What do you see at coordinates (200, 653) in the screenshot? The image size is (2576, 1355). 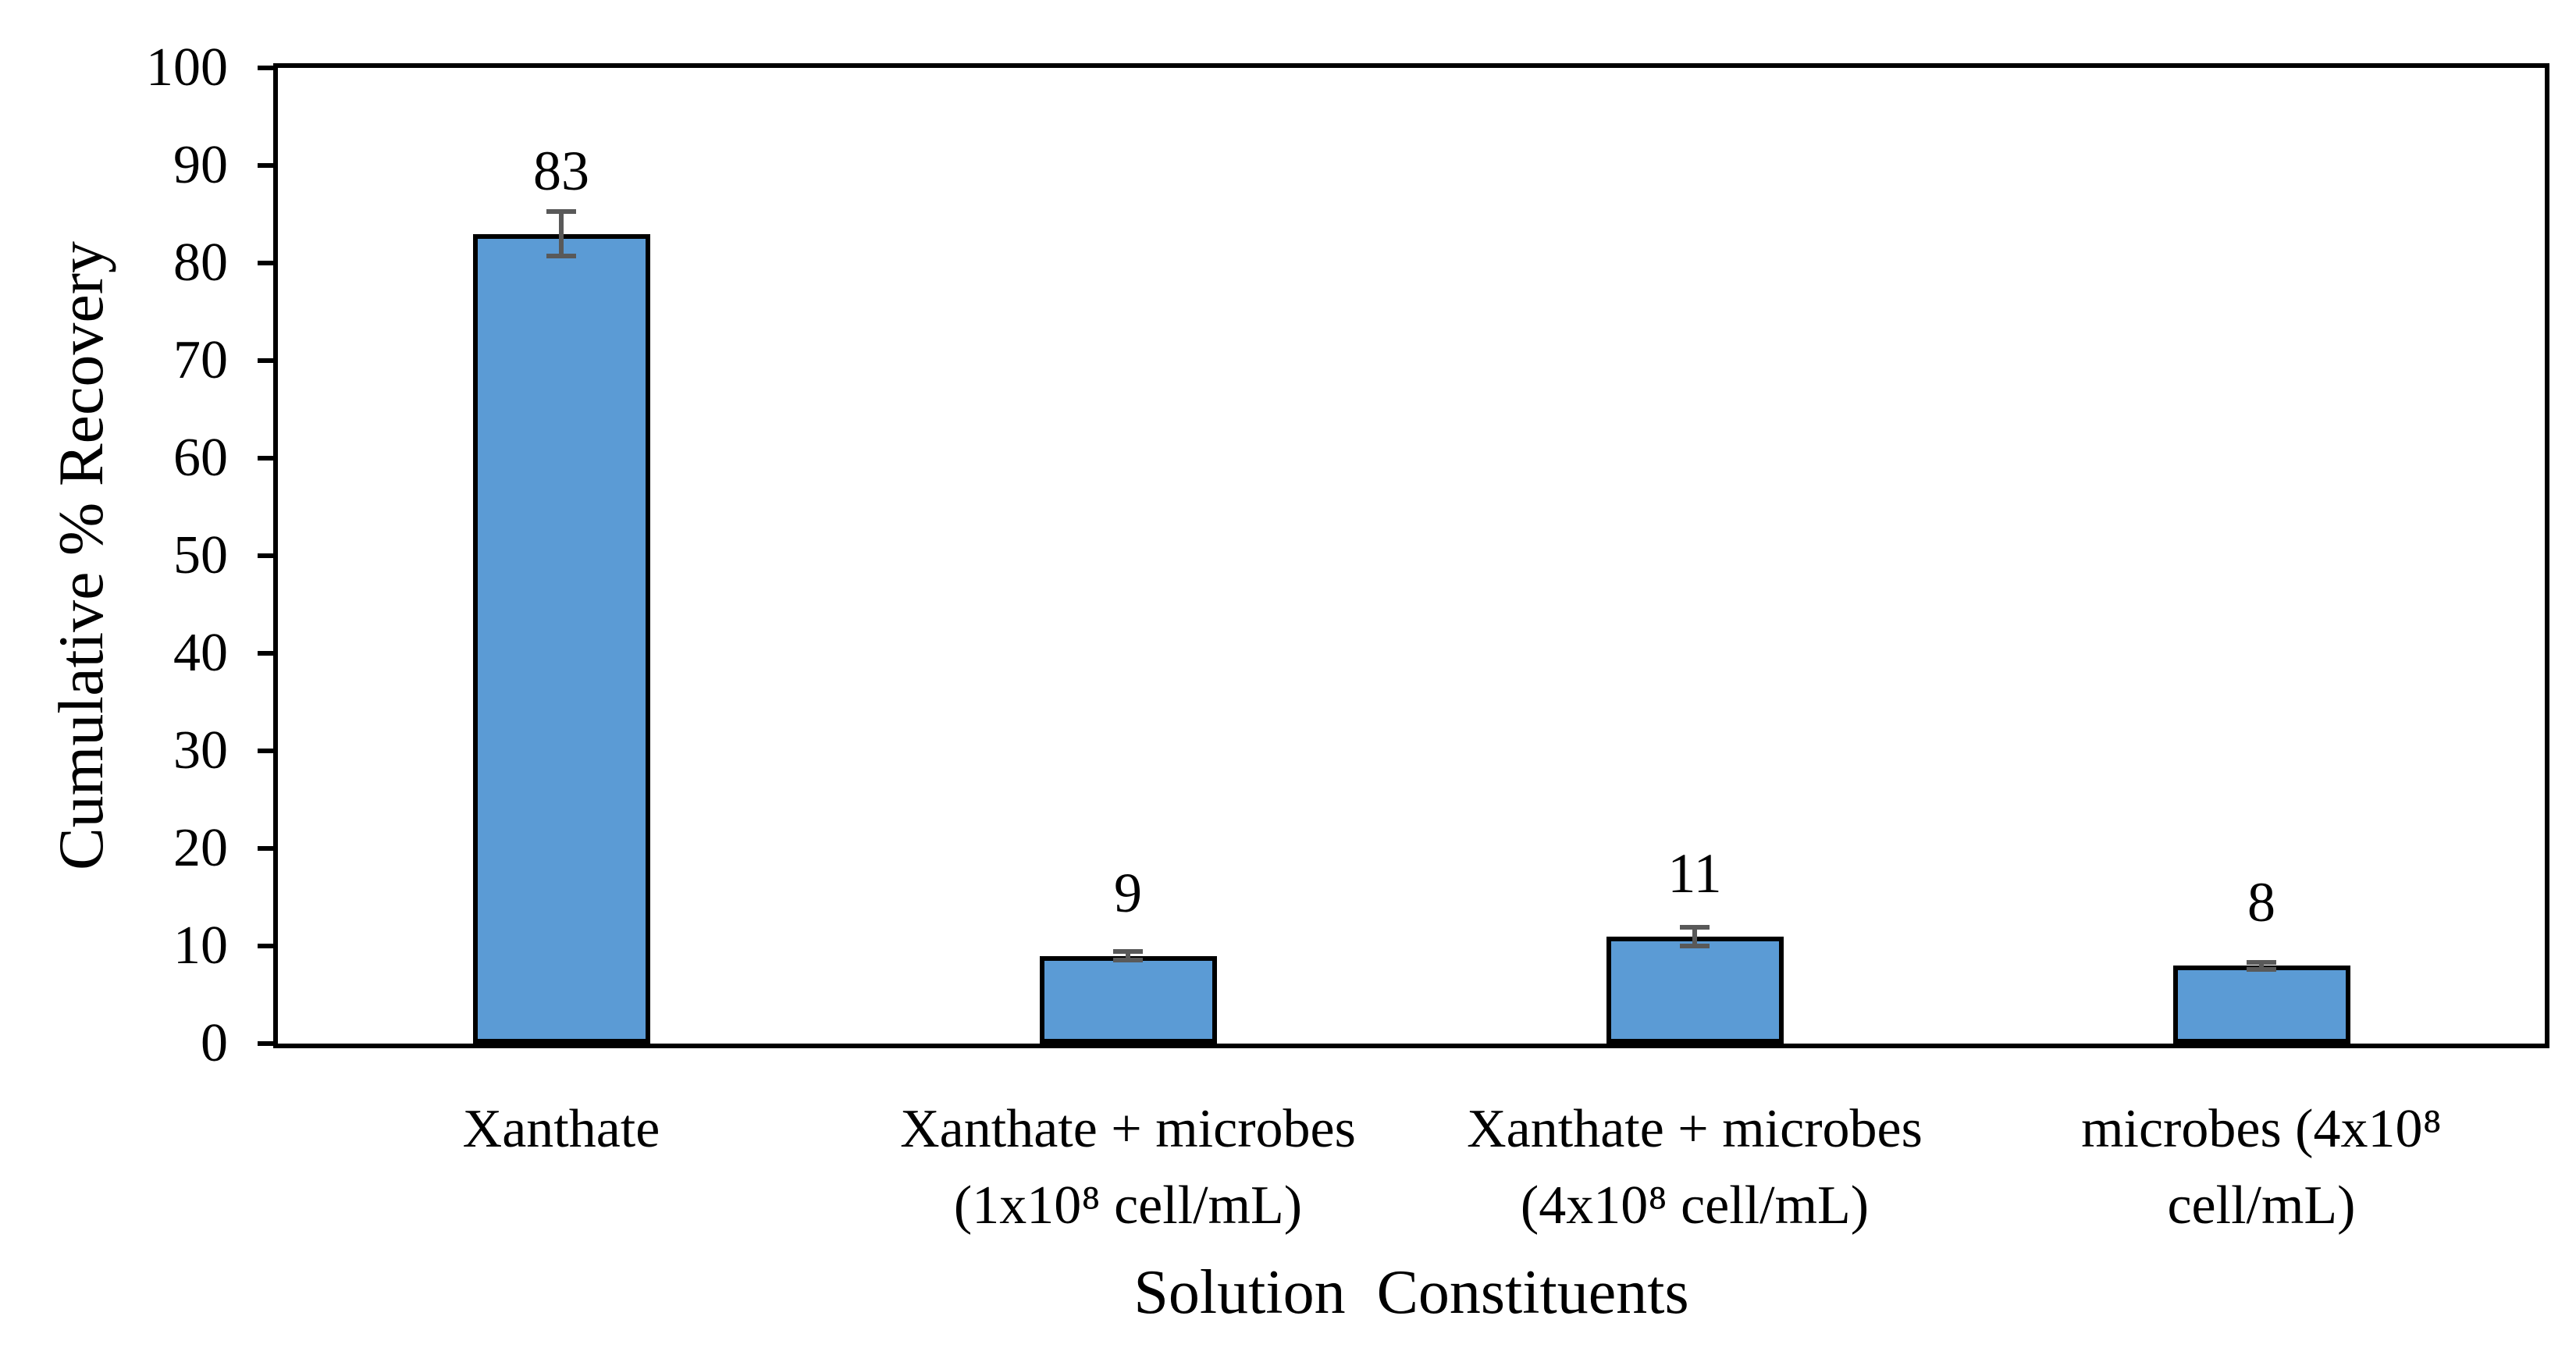 I see `y-tick-label: 40` at bounding box center [200, 653].